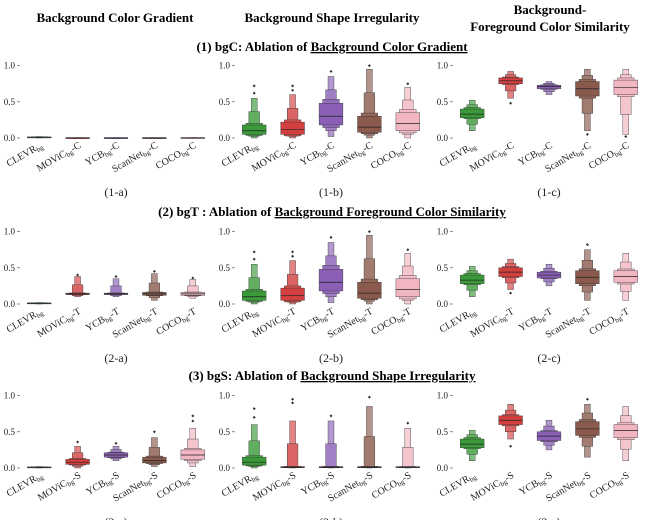  I want to click on section-title-emphasis: Background Color Gradient, so click(390, 46).